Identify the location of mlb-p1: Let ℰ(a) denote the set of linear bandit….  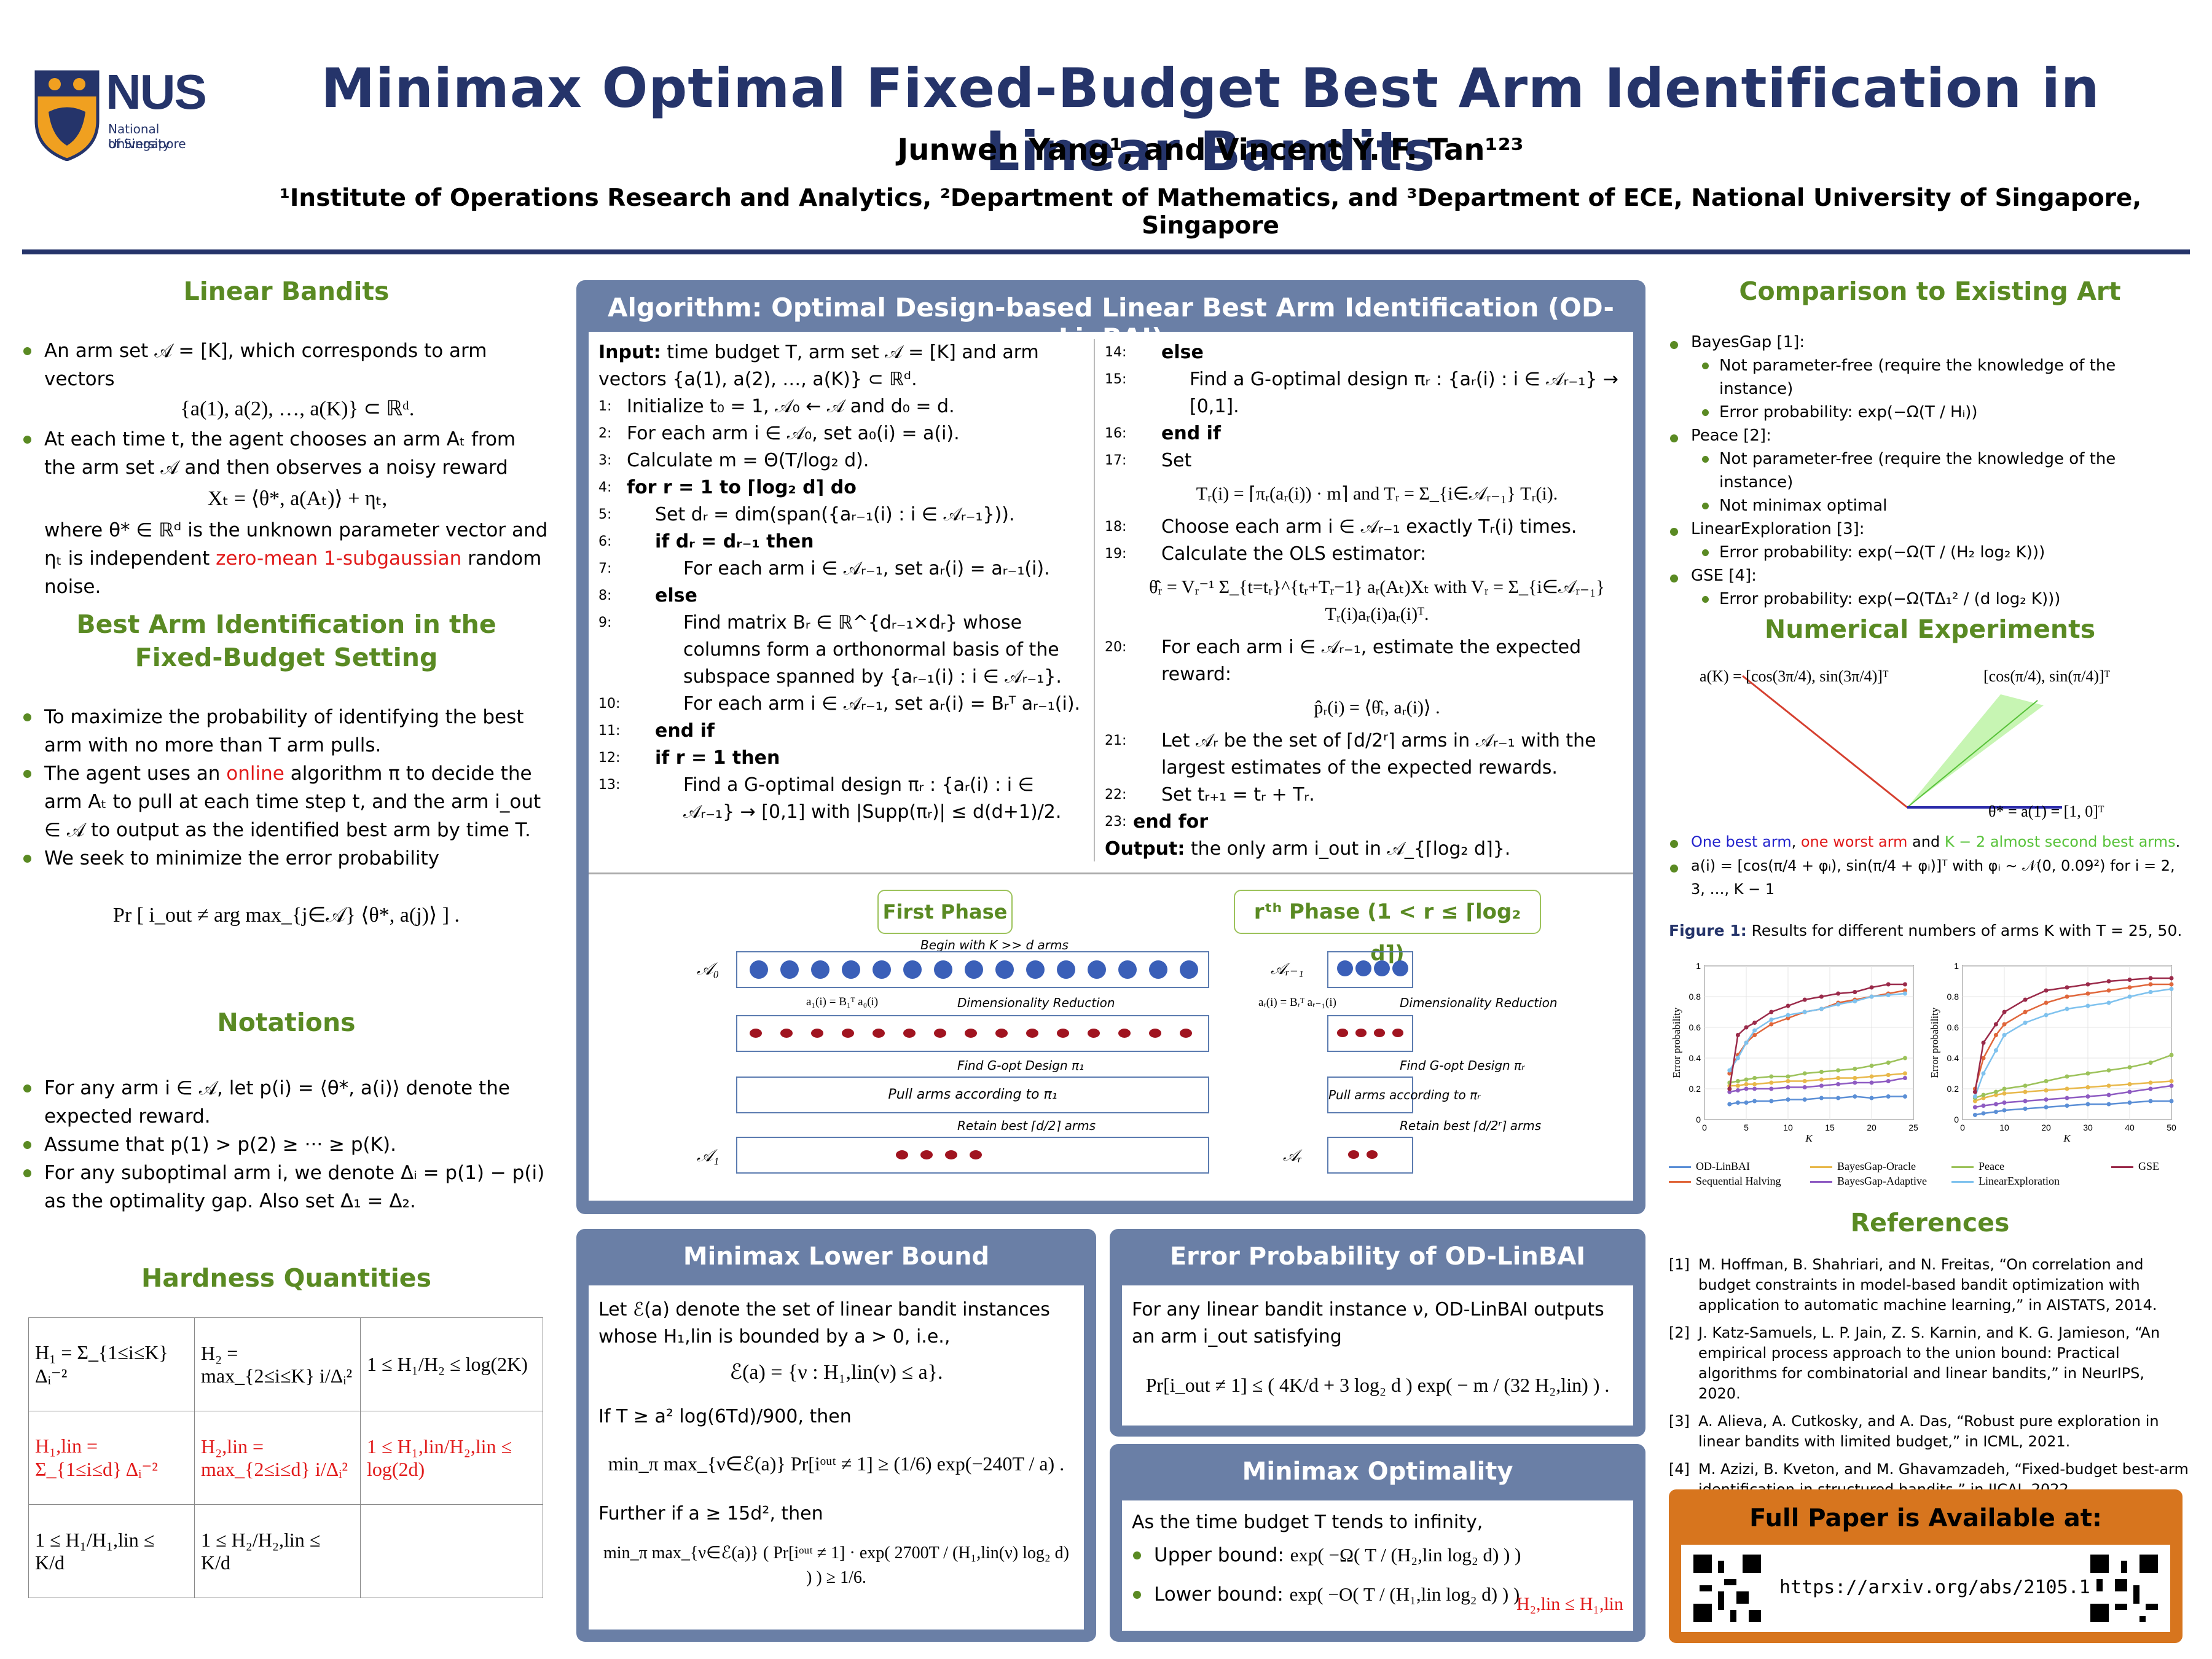
(824, 1323).